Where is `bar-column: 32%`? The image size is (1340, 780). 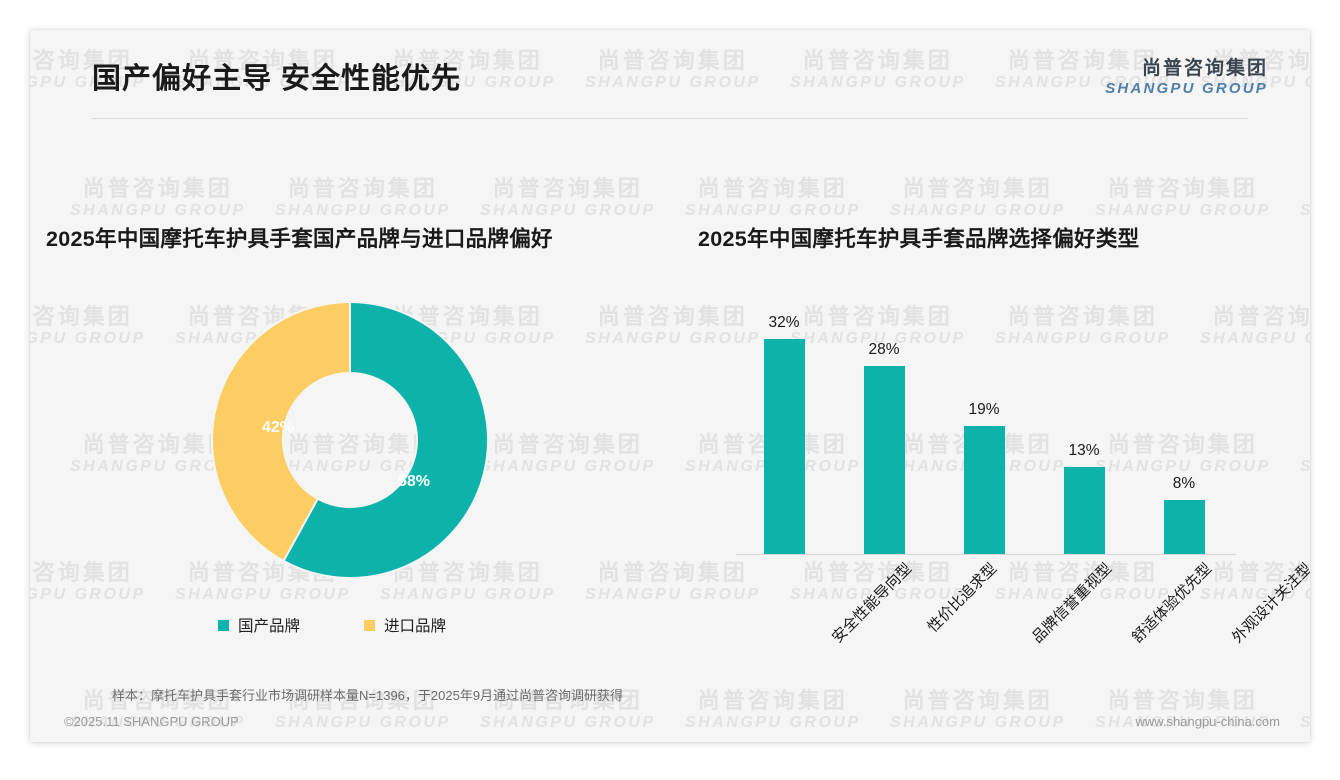 bar-column: 32% is located at coordinates (784, 416).